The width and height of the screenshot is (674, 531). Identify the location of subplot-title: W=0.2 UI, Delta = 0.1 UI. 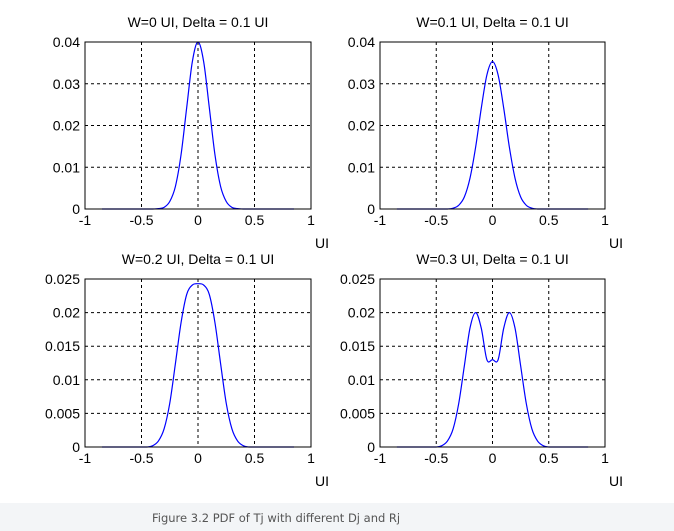
(198, 259).